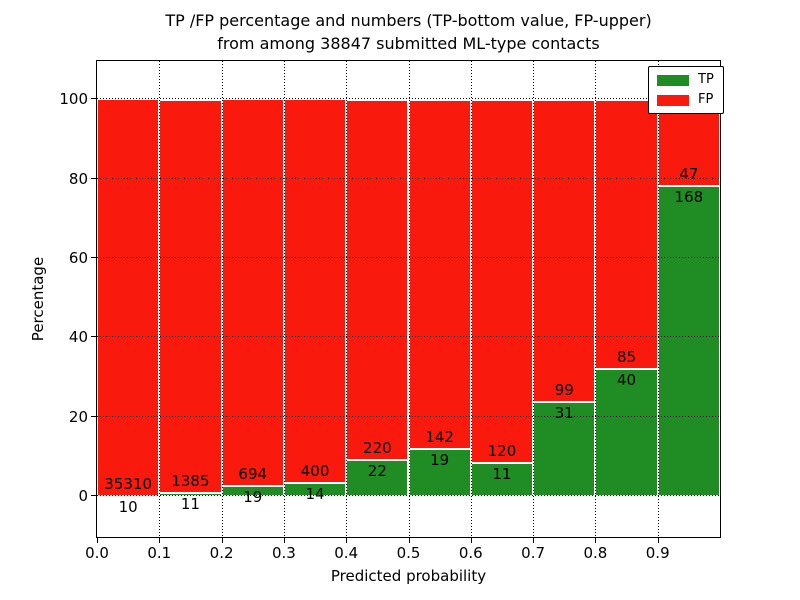 This screenshot has width=800, height=600. I want to click on x-tick-label: 0.9, so click(657, 553).